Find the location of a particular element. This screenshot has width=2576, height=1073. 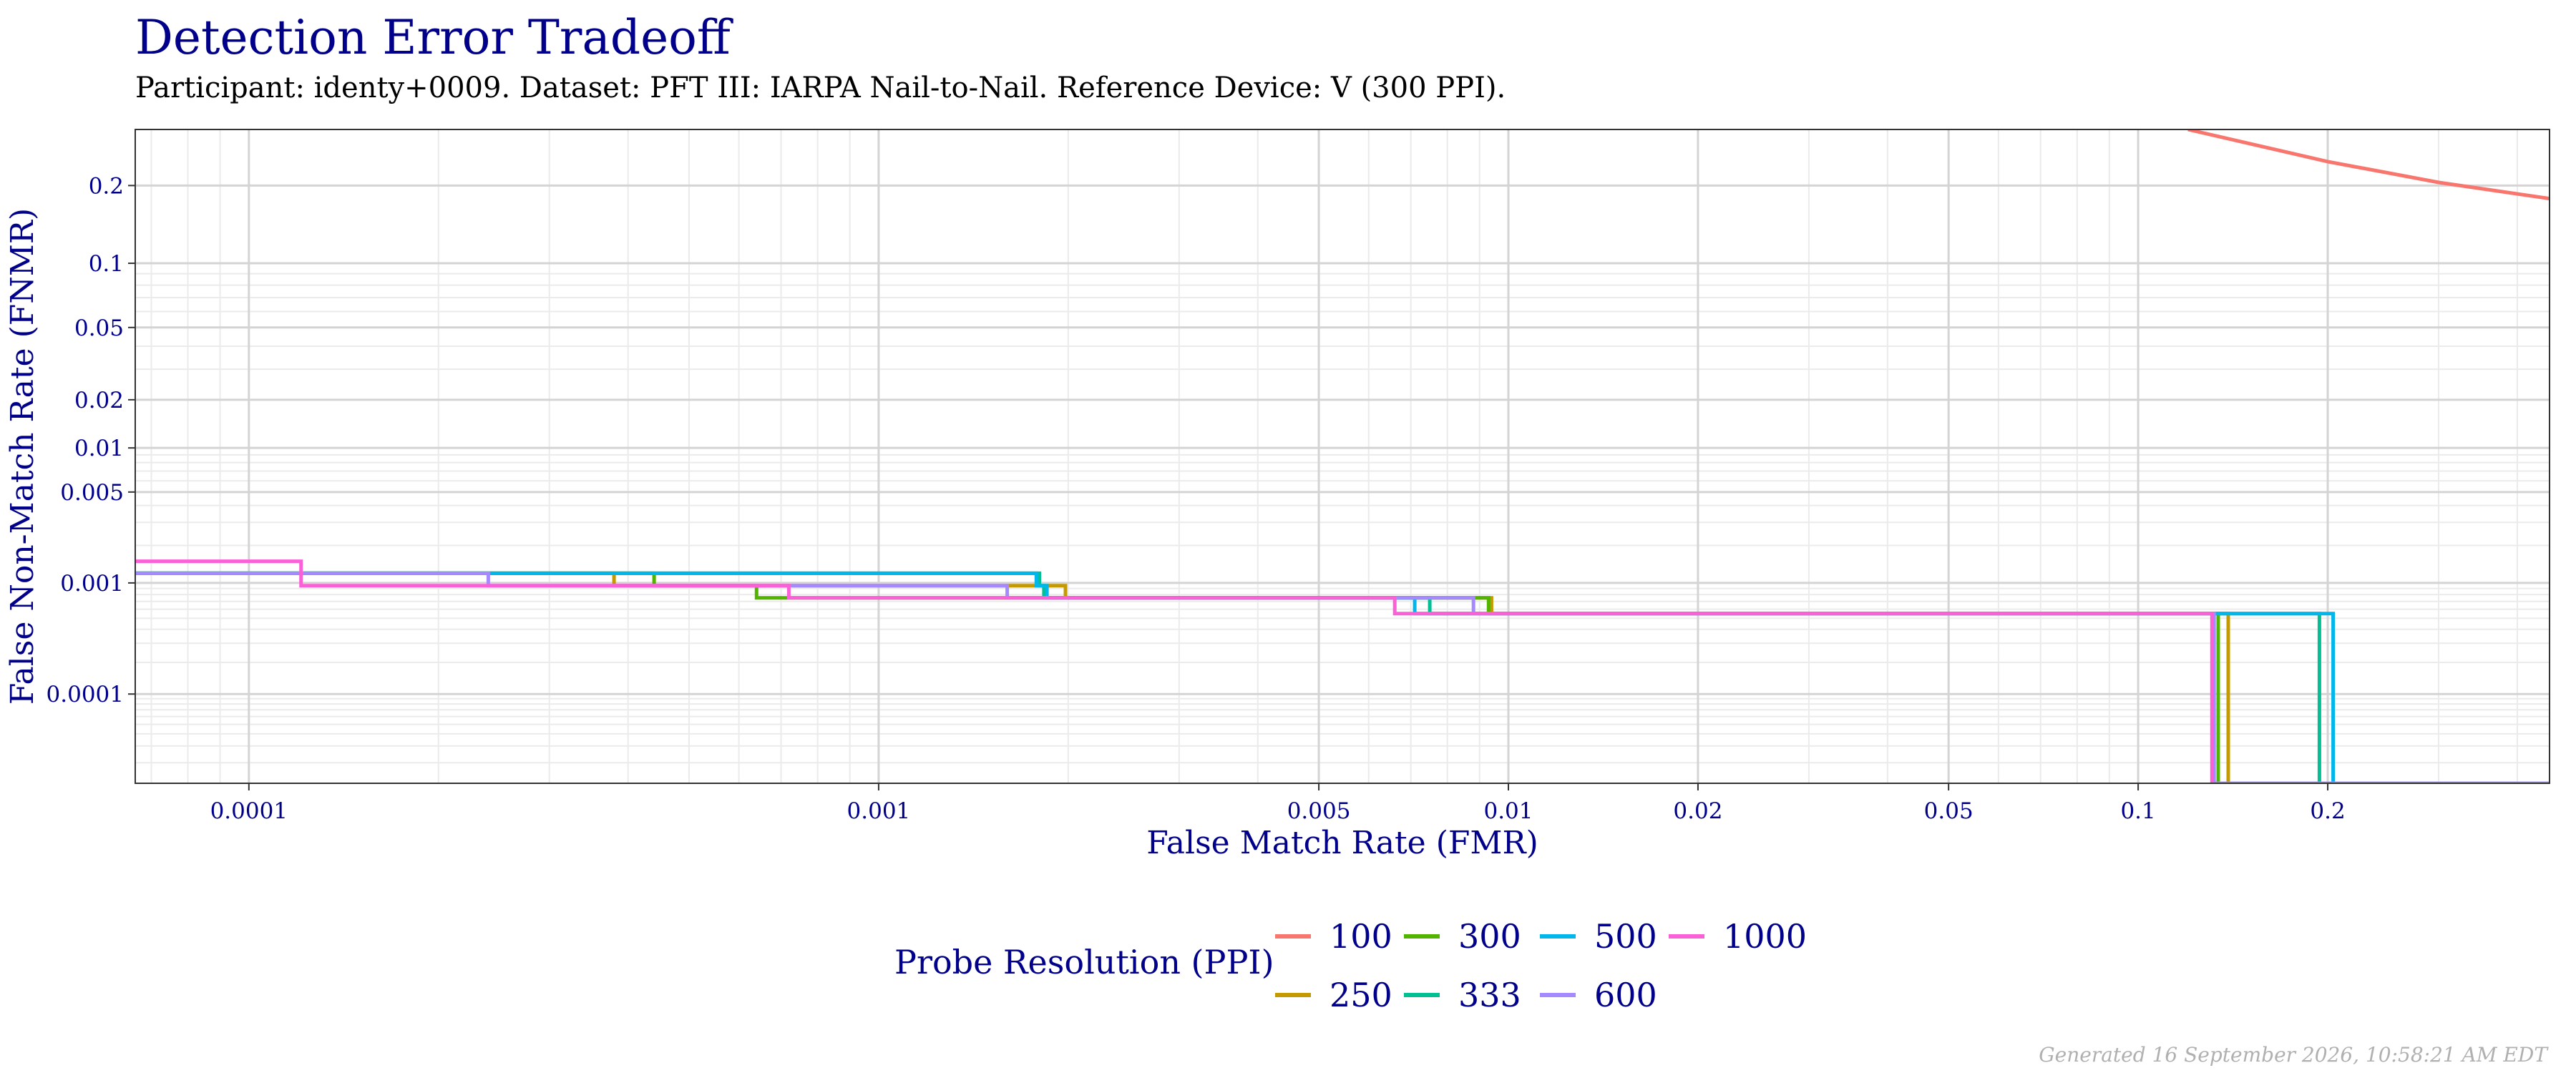

legend-label-333: 333 is located at coordinates (1489, 995).